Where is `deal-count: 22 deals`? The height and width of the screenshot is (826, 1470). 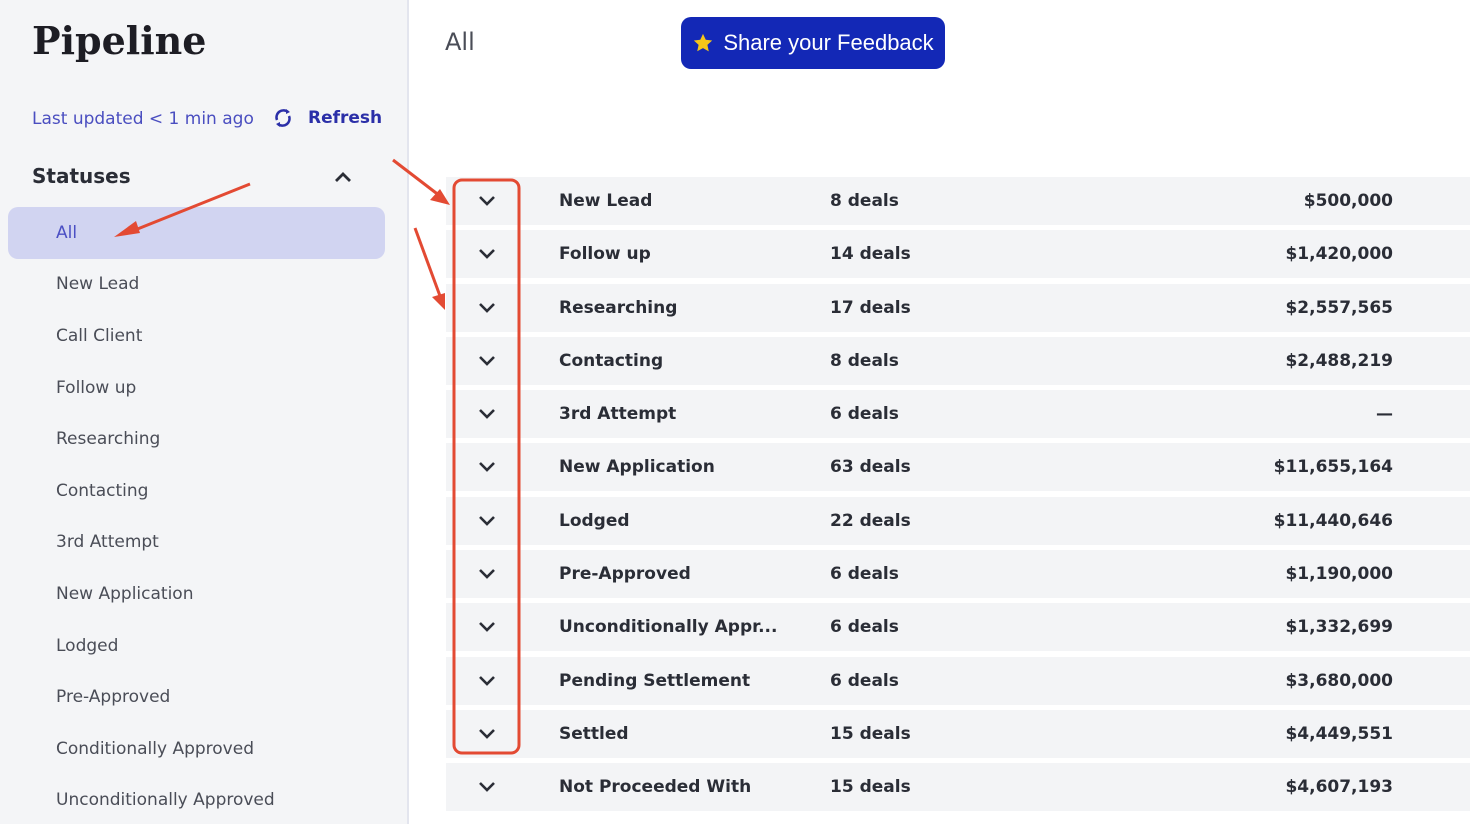
deal-count: 22 deals is located at coordinates (870, 520).